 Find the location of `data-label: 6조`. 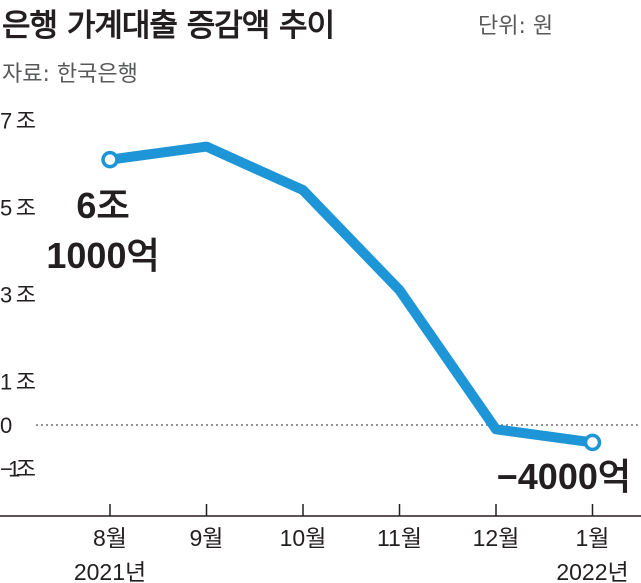

data-label: 6조 is located at coordinates (102, 205).